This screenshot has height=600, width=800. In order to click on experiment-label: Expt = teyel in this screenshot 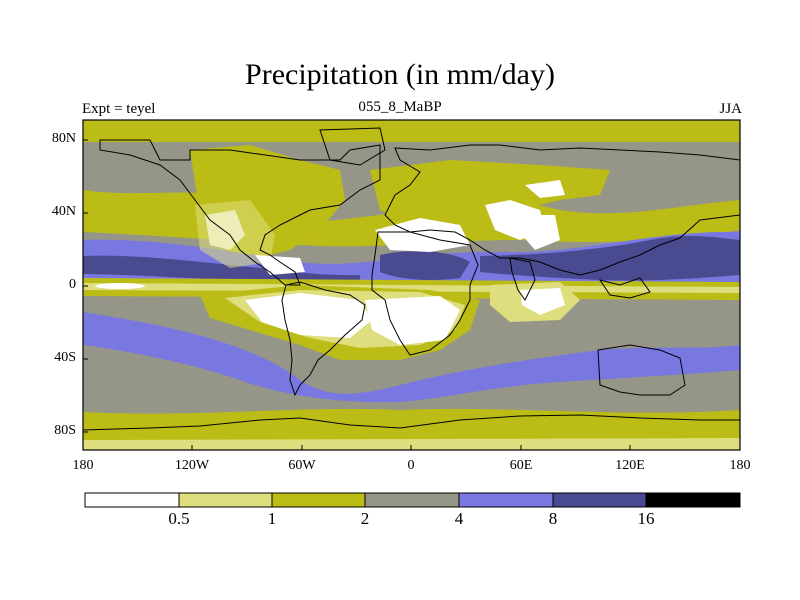, I will do `click(119, 109)`.